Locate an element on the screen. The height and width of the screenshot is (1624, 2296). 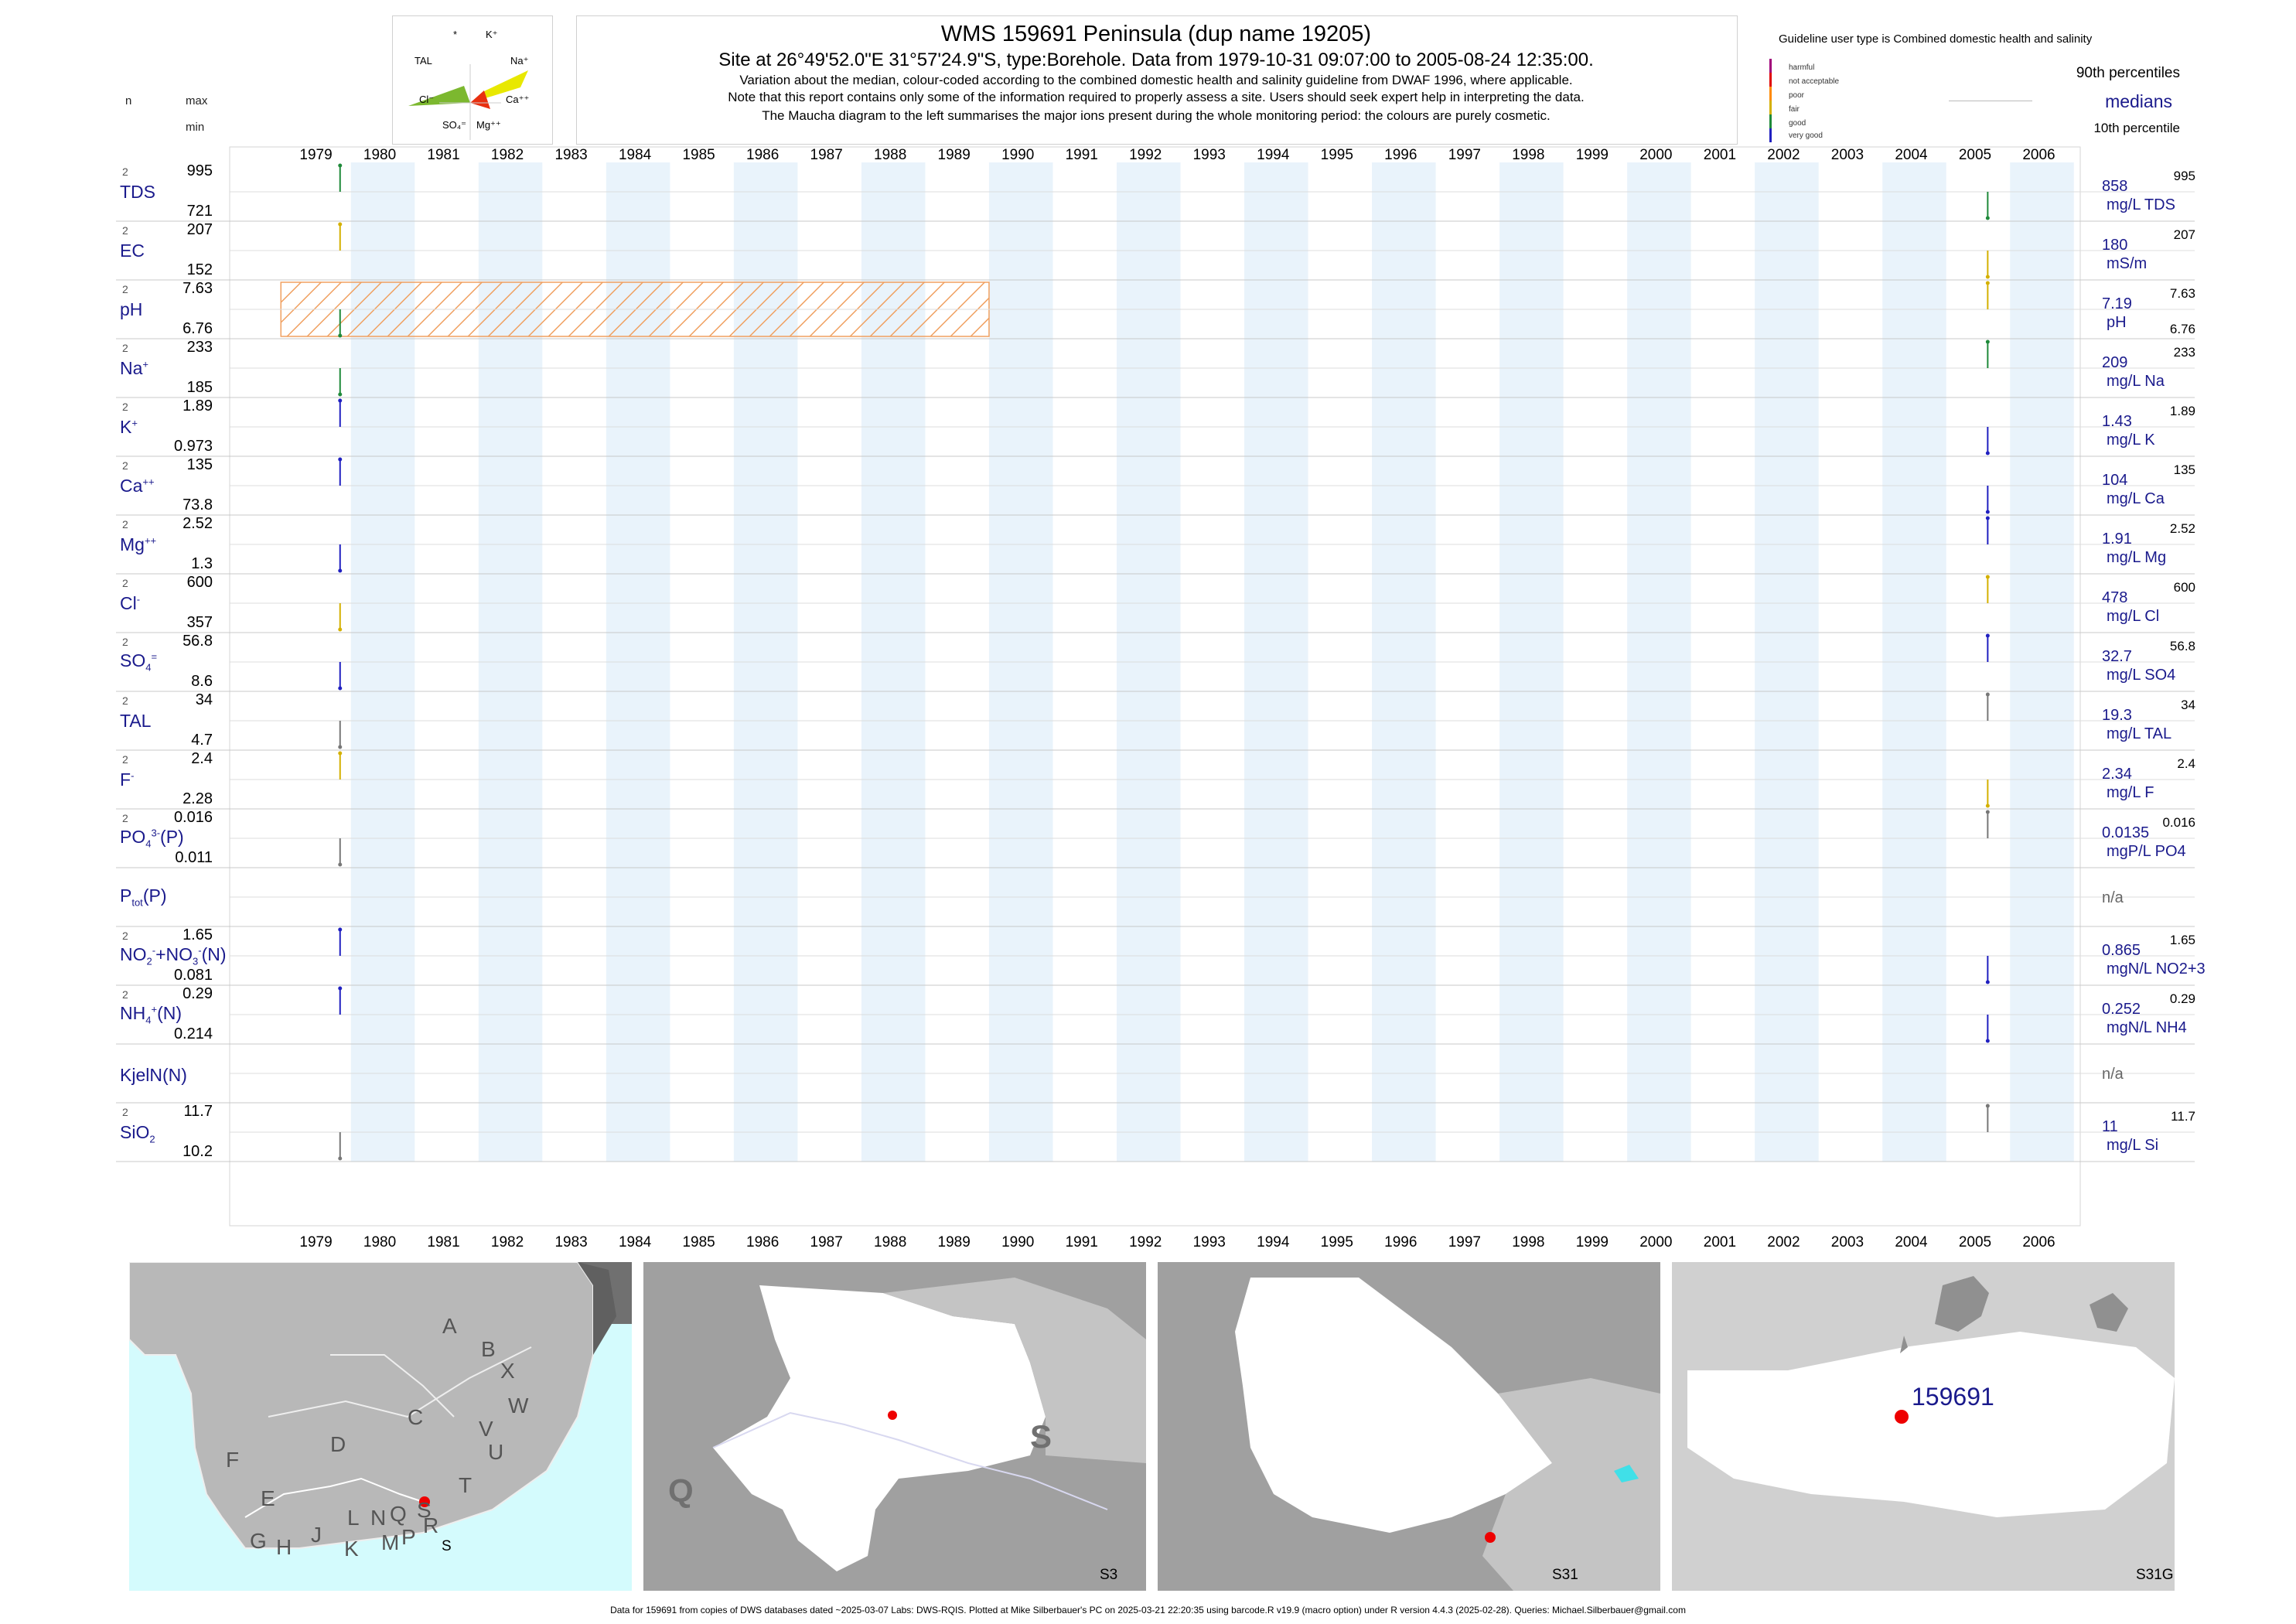
max-ec: 207 is located at coordinates (199, 229).